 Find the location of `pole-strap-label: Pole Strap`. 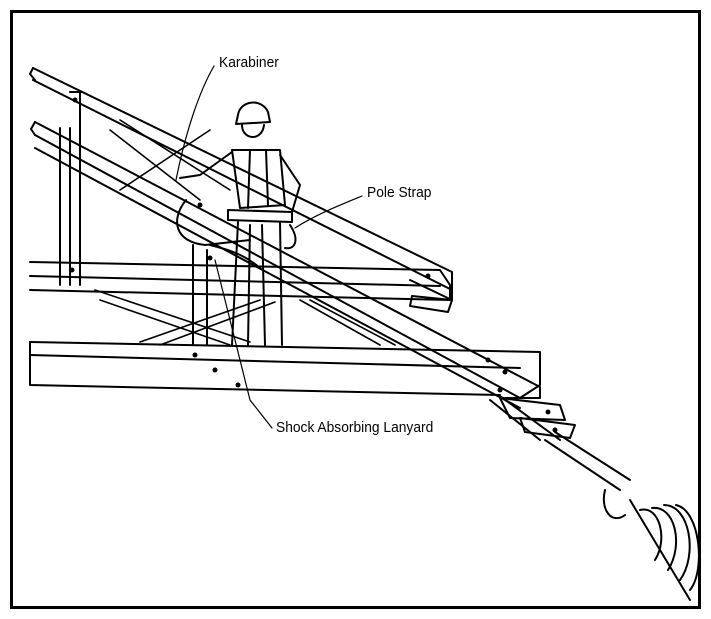

pole-strap-label: Pole Strap is located at coordinates (399, 192).